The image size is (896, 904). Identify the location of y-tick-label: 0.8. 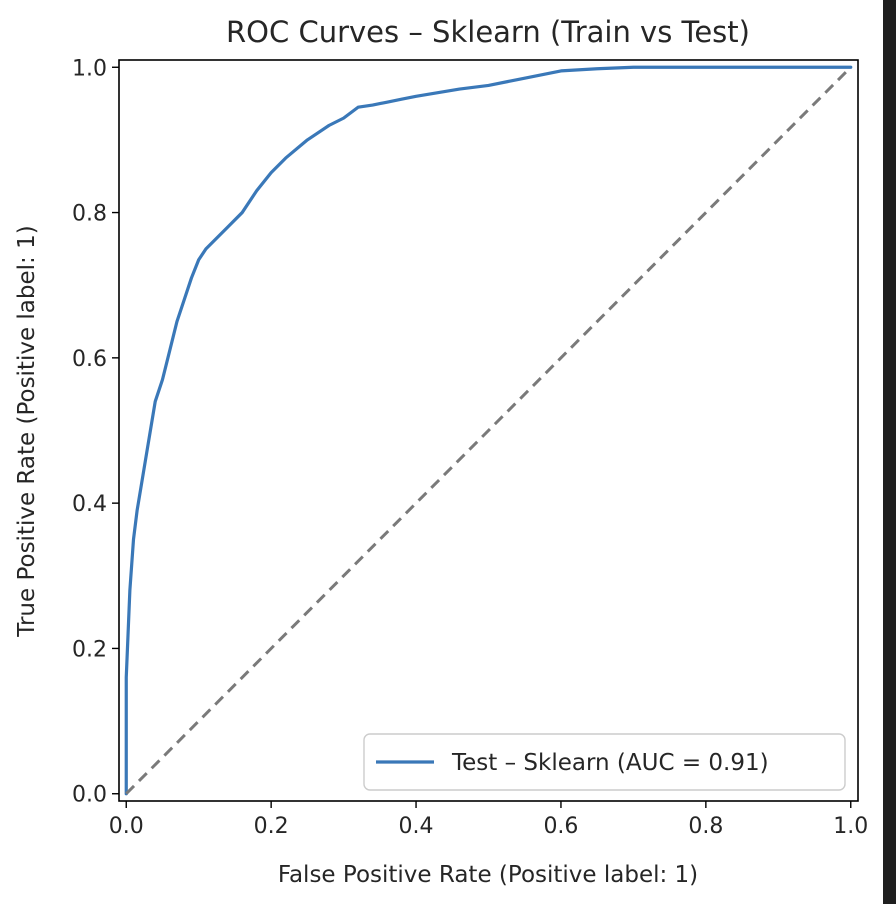
(89, 214).